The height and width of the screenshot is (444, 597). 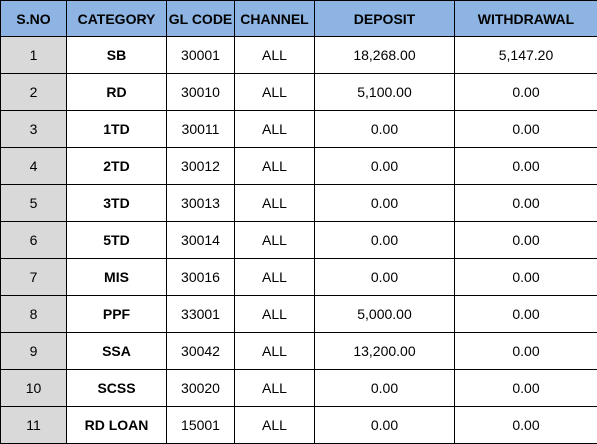 I want to click on cell-category: 5TD, so click(x=117, y=240).